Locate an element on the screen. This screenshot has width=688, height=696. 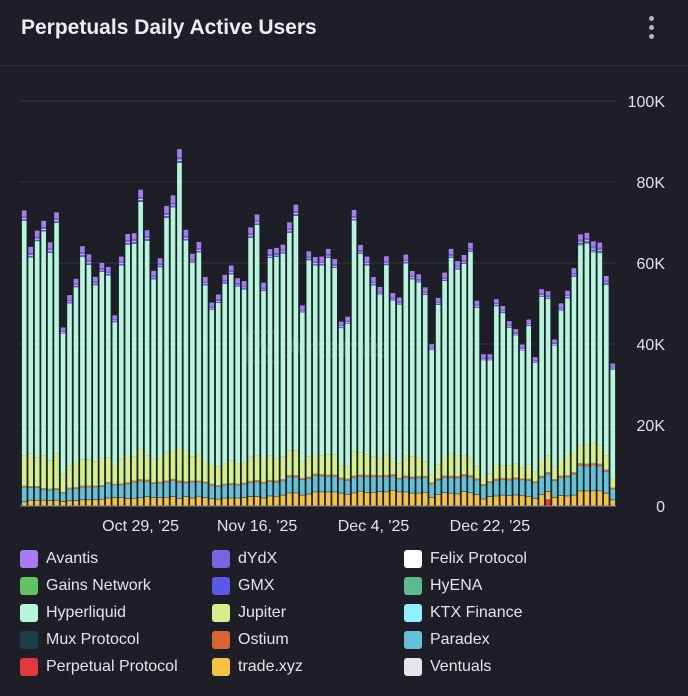
legend-item: HyENA is located at coordinates (443, 586).